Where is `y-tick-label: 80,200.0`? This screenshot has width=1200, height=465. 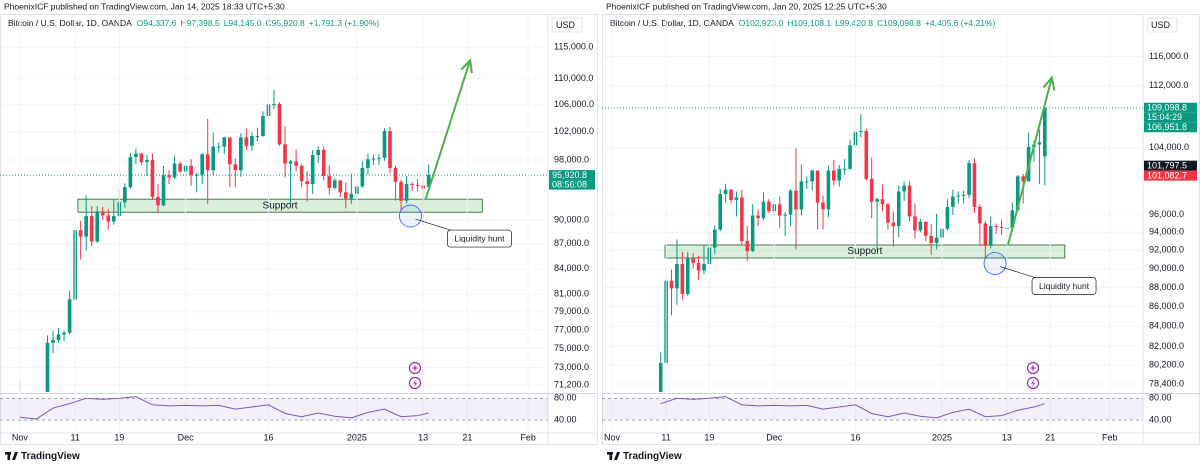
y-tick-label: 80,200.0 is located at coordinates (1166, 364).